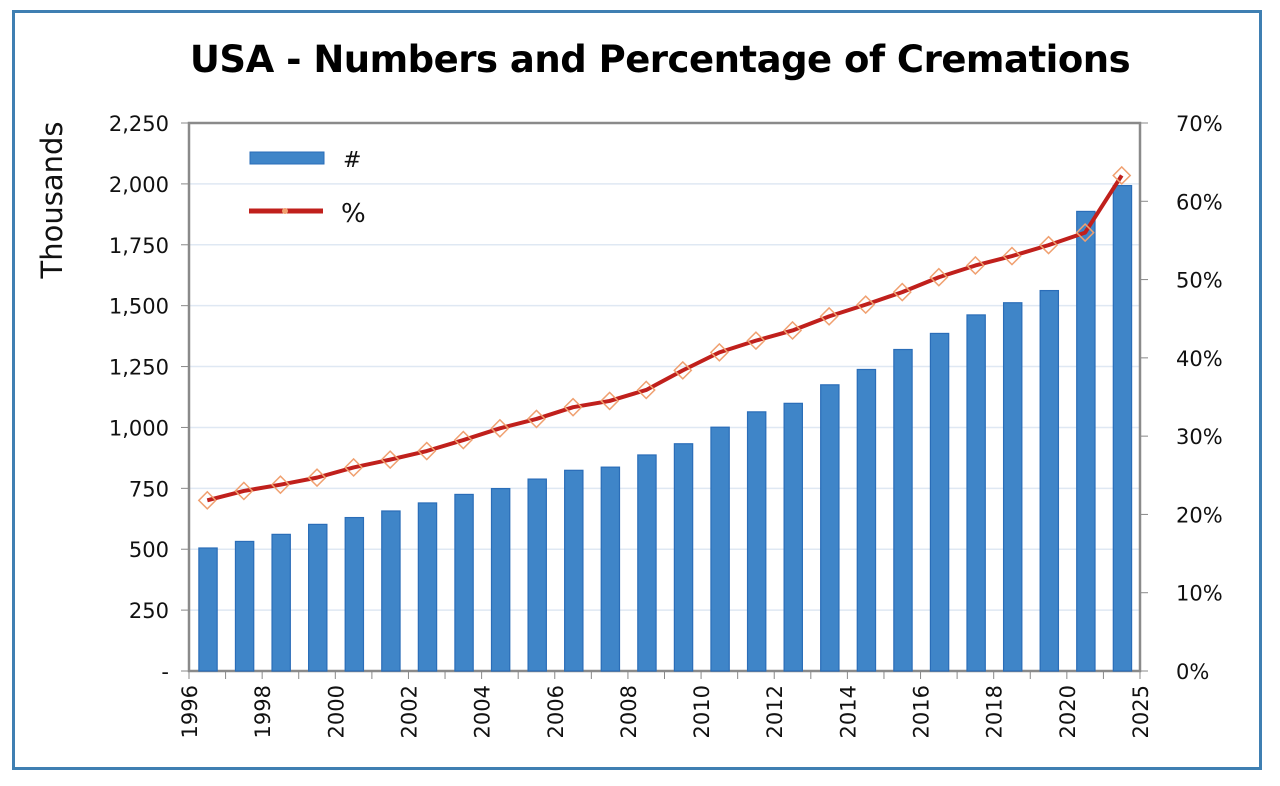 Image resolution: width=1280 pixels, height=786 pixels. Describe the element at coordinates (139, 307) in the screenshot. I see `y-left-tick-label: 1,500` at that location.